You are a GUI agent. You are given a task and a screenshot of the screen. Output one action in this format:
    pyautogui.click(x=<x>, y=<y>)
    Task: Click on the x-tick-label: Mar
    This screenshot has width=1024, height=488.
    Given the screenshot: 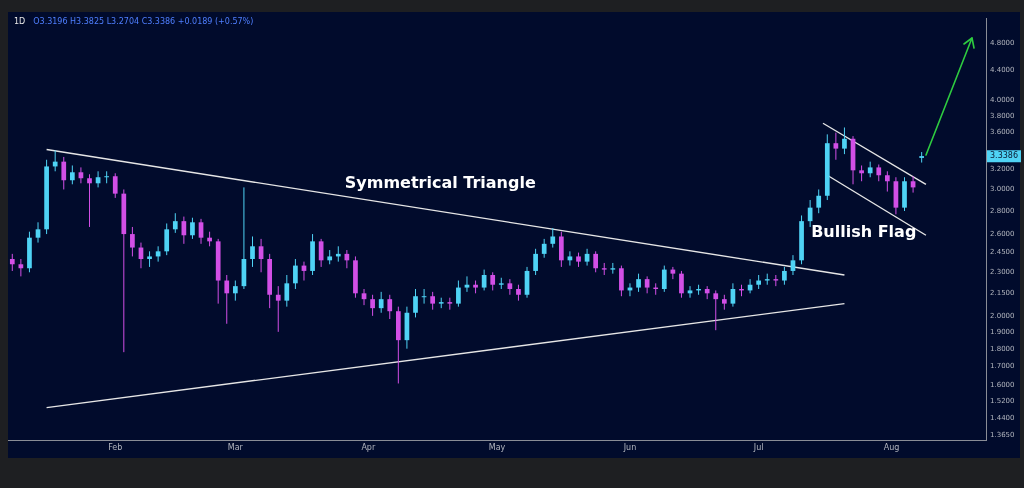 What is the action you would take?
    pyautogui.click(x=235, y=447)
    